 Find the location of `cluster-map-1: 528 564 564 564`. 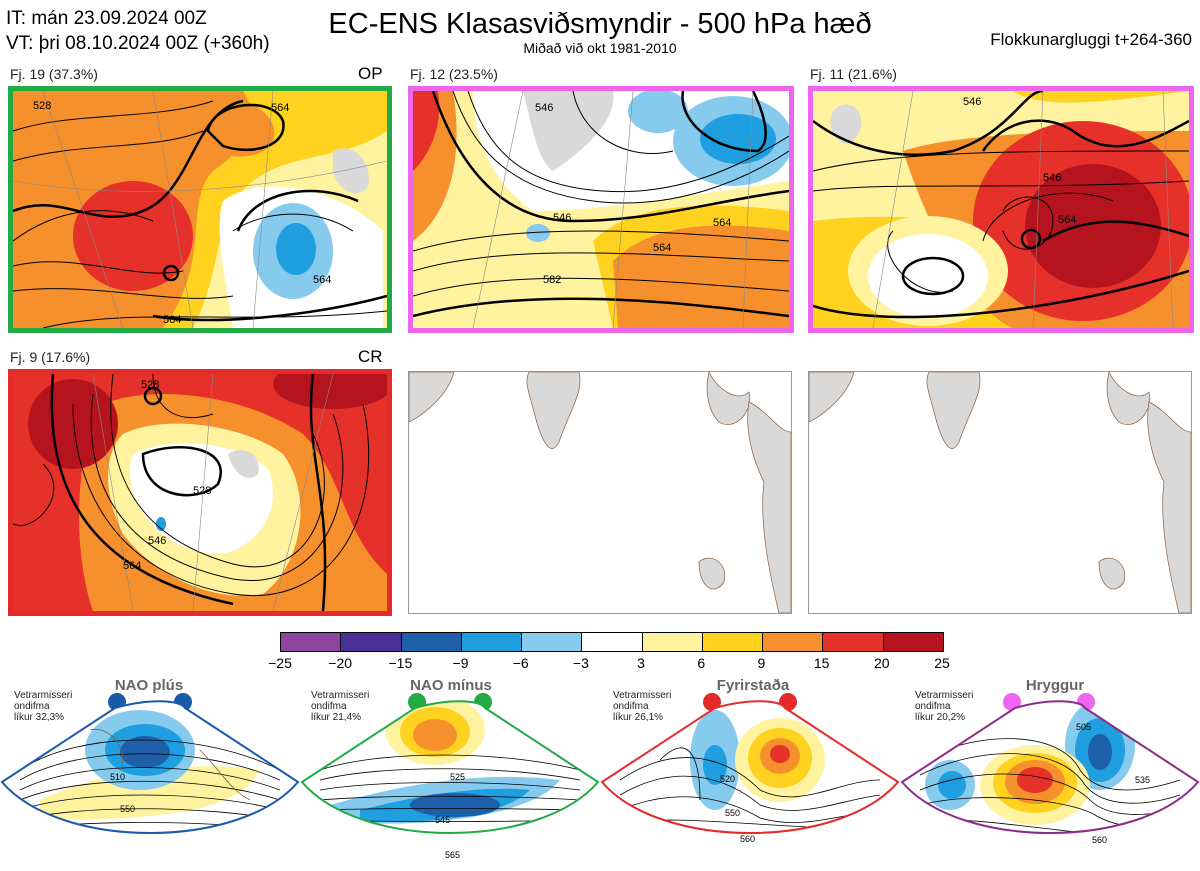

cluster-map-1: 528 564 564 564 is located at coordinates (200, 209).